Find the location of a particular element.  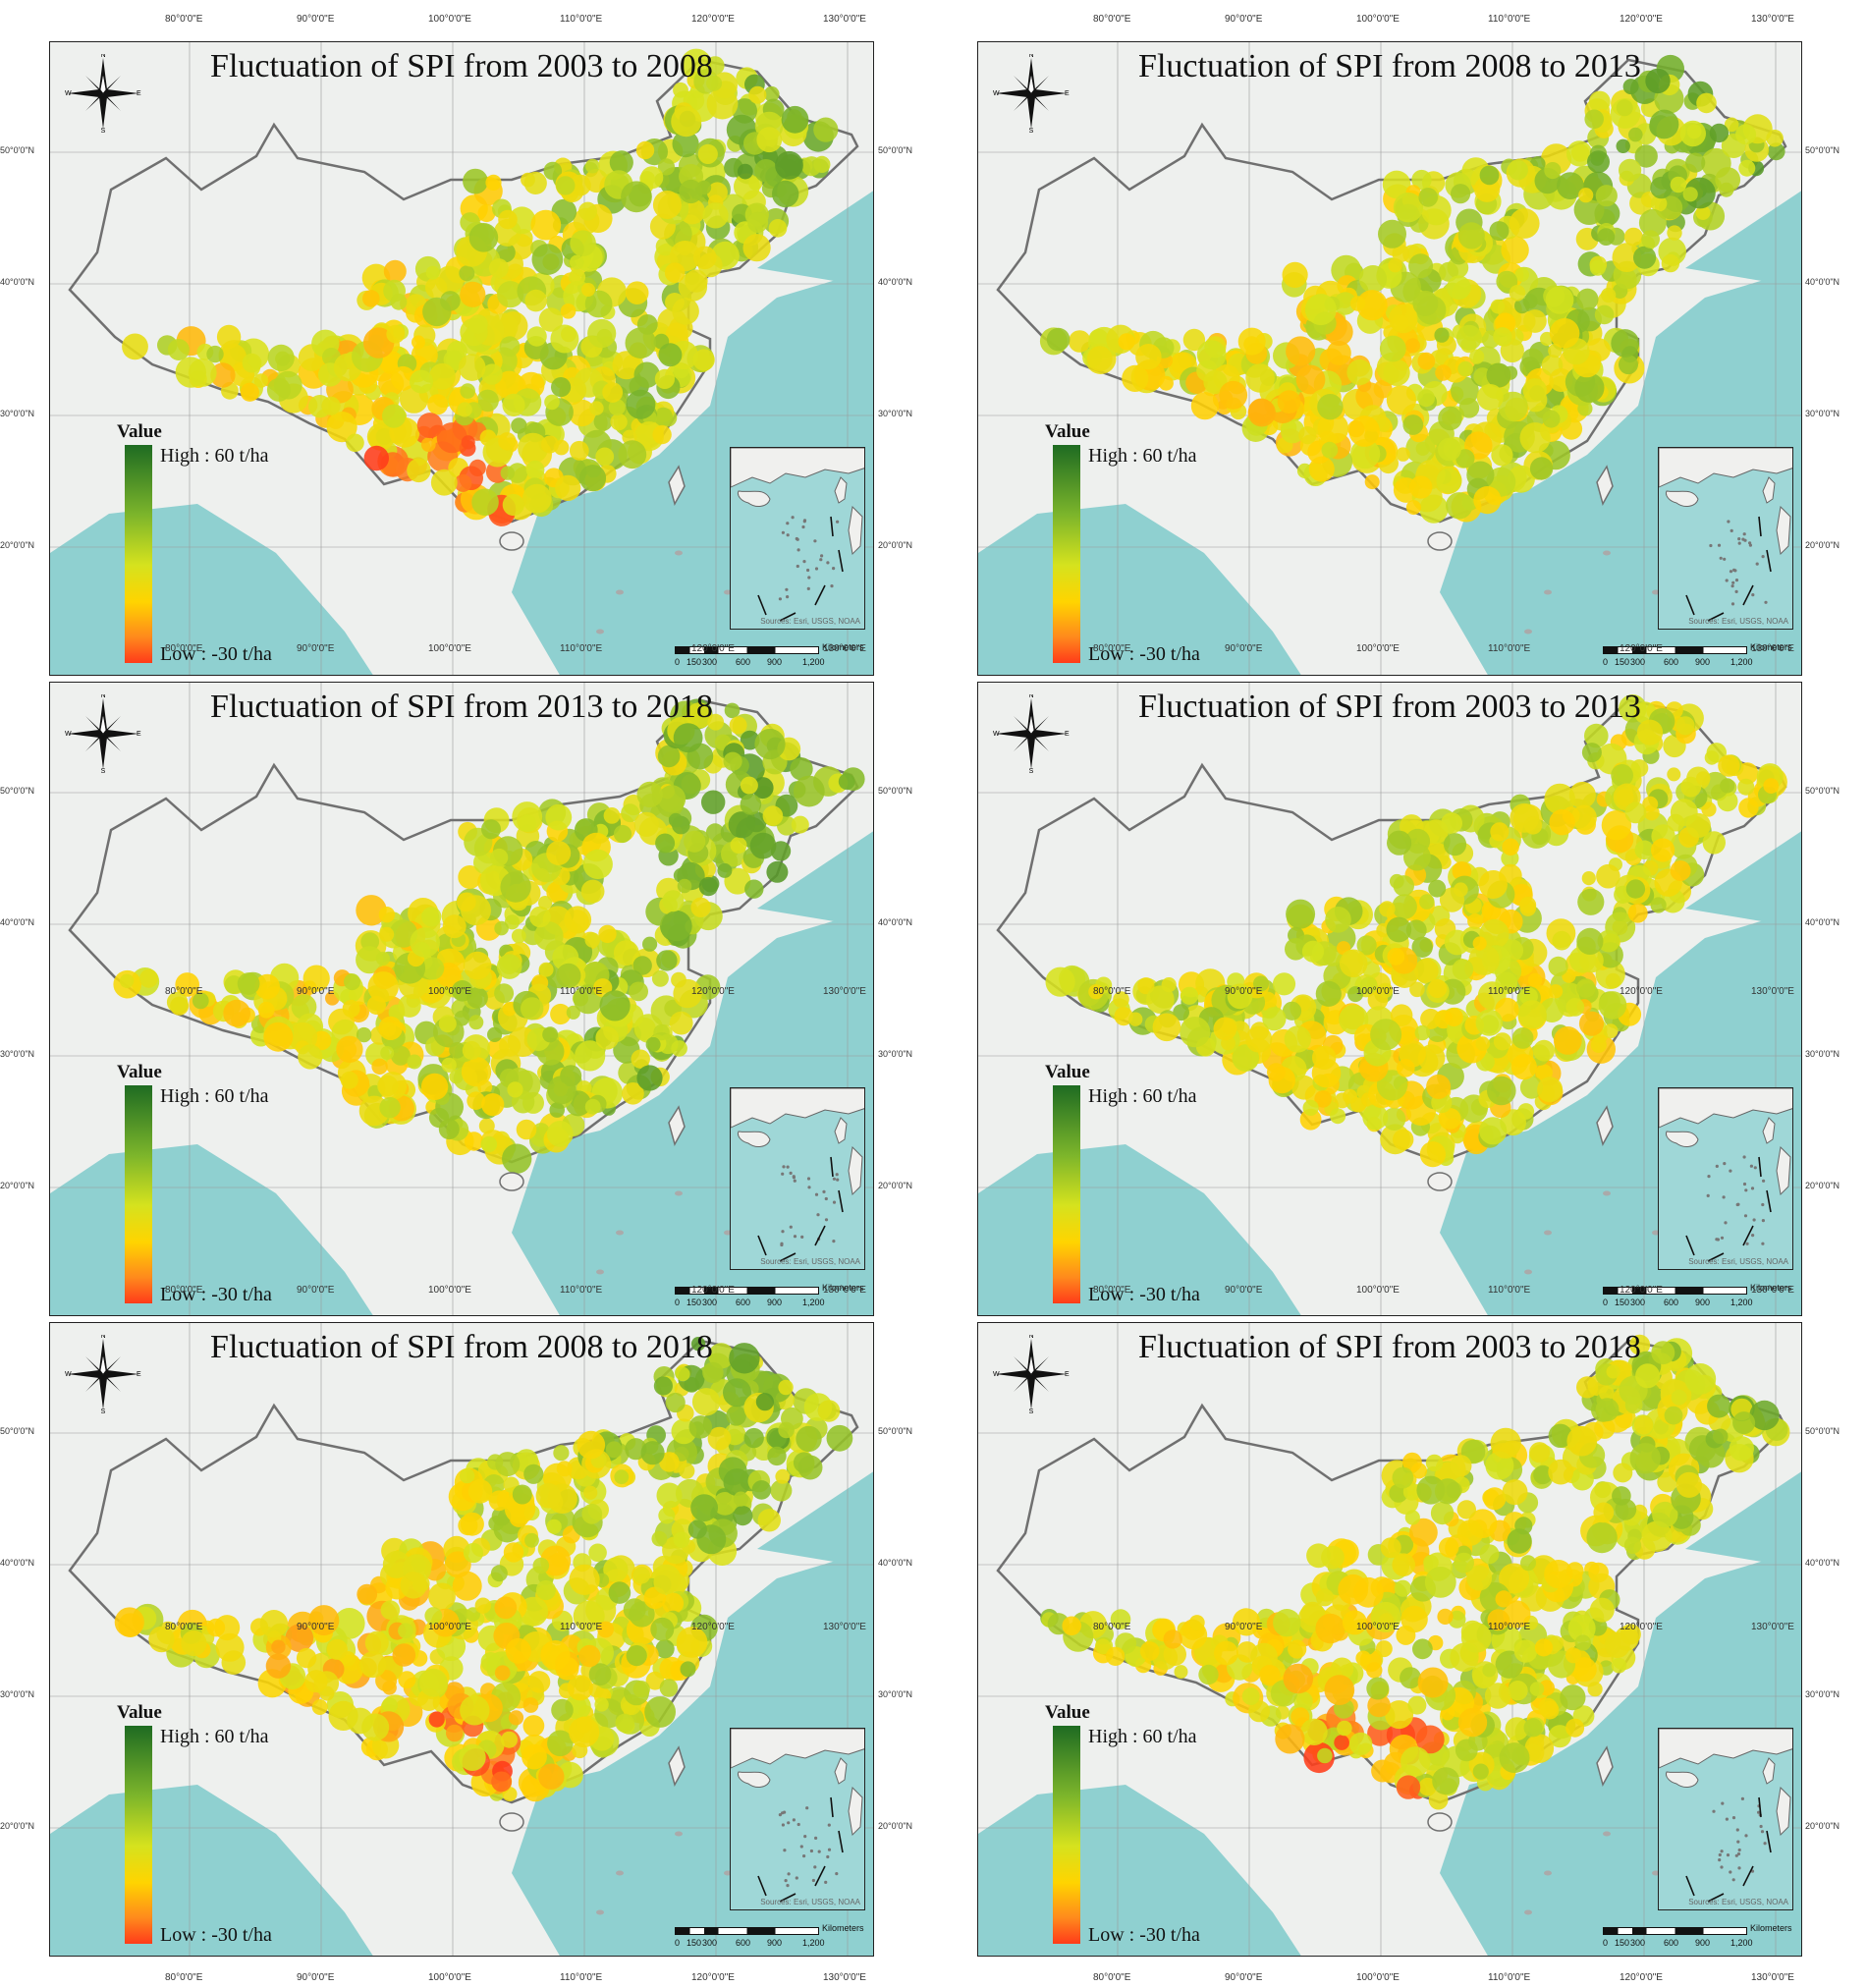

sea-area is located at coordinates (815, 879).